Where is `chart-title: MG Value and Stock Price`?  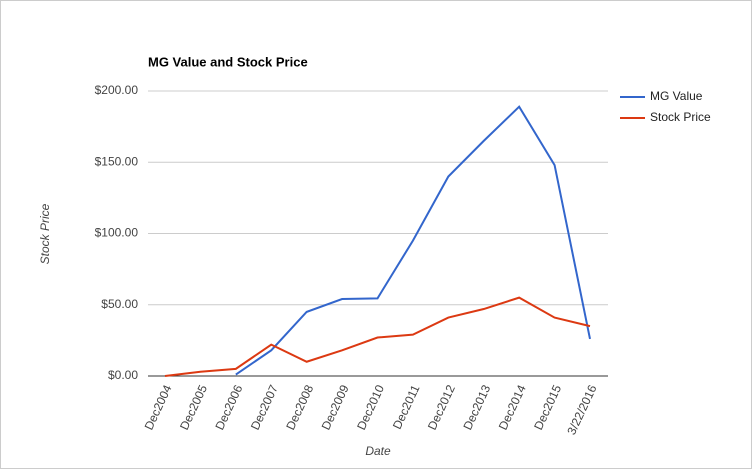
chart-title: MG Value and Stock Price is located at coordinates (228, 61).